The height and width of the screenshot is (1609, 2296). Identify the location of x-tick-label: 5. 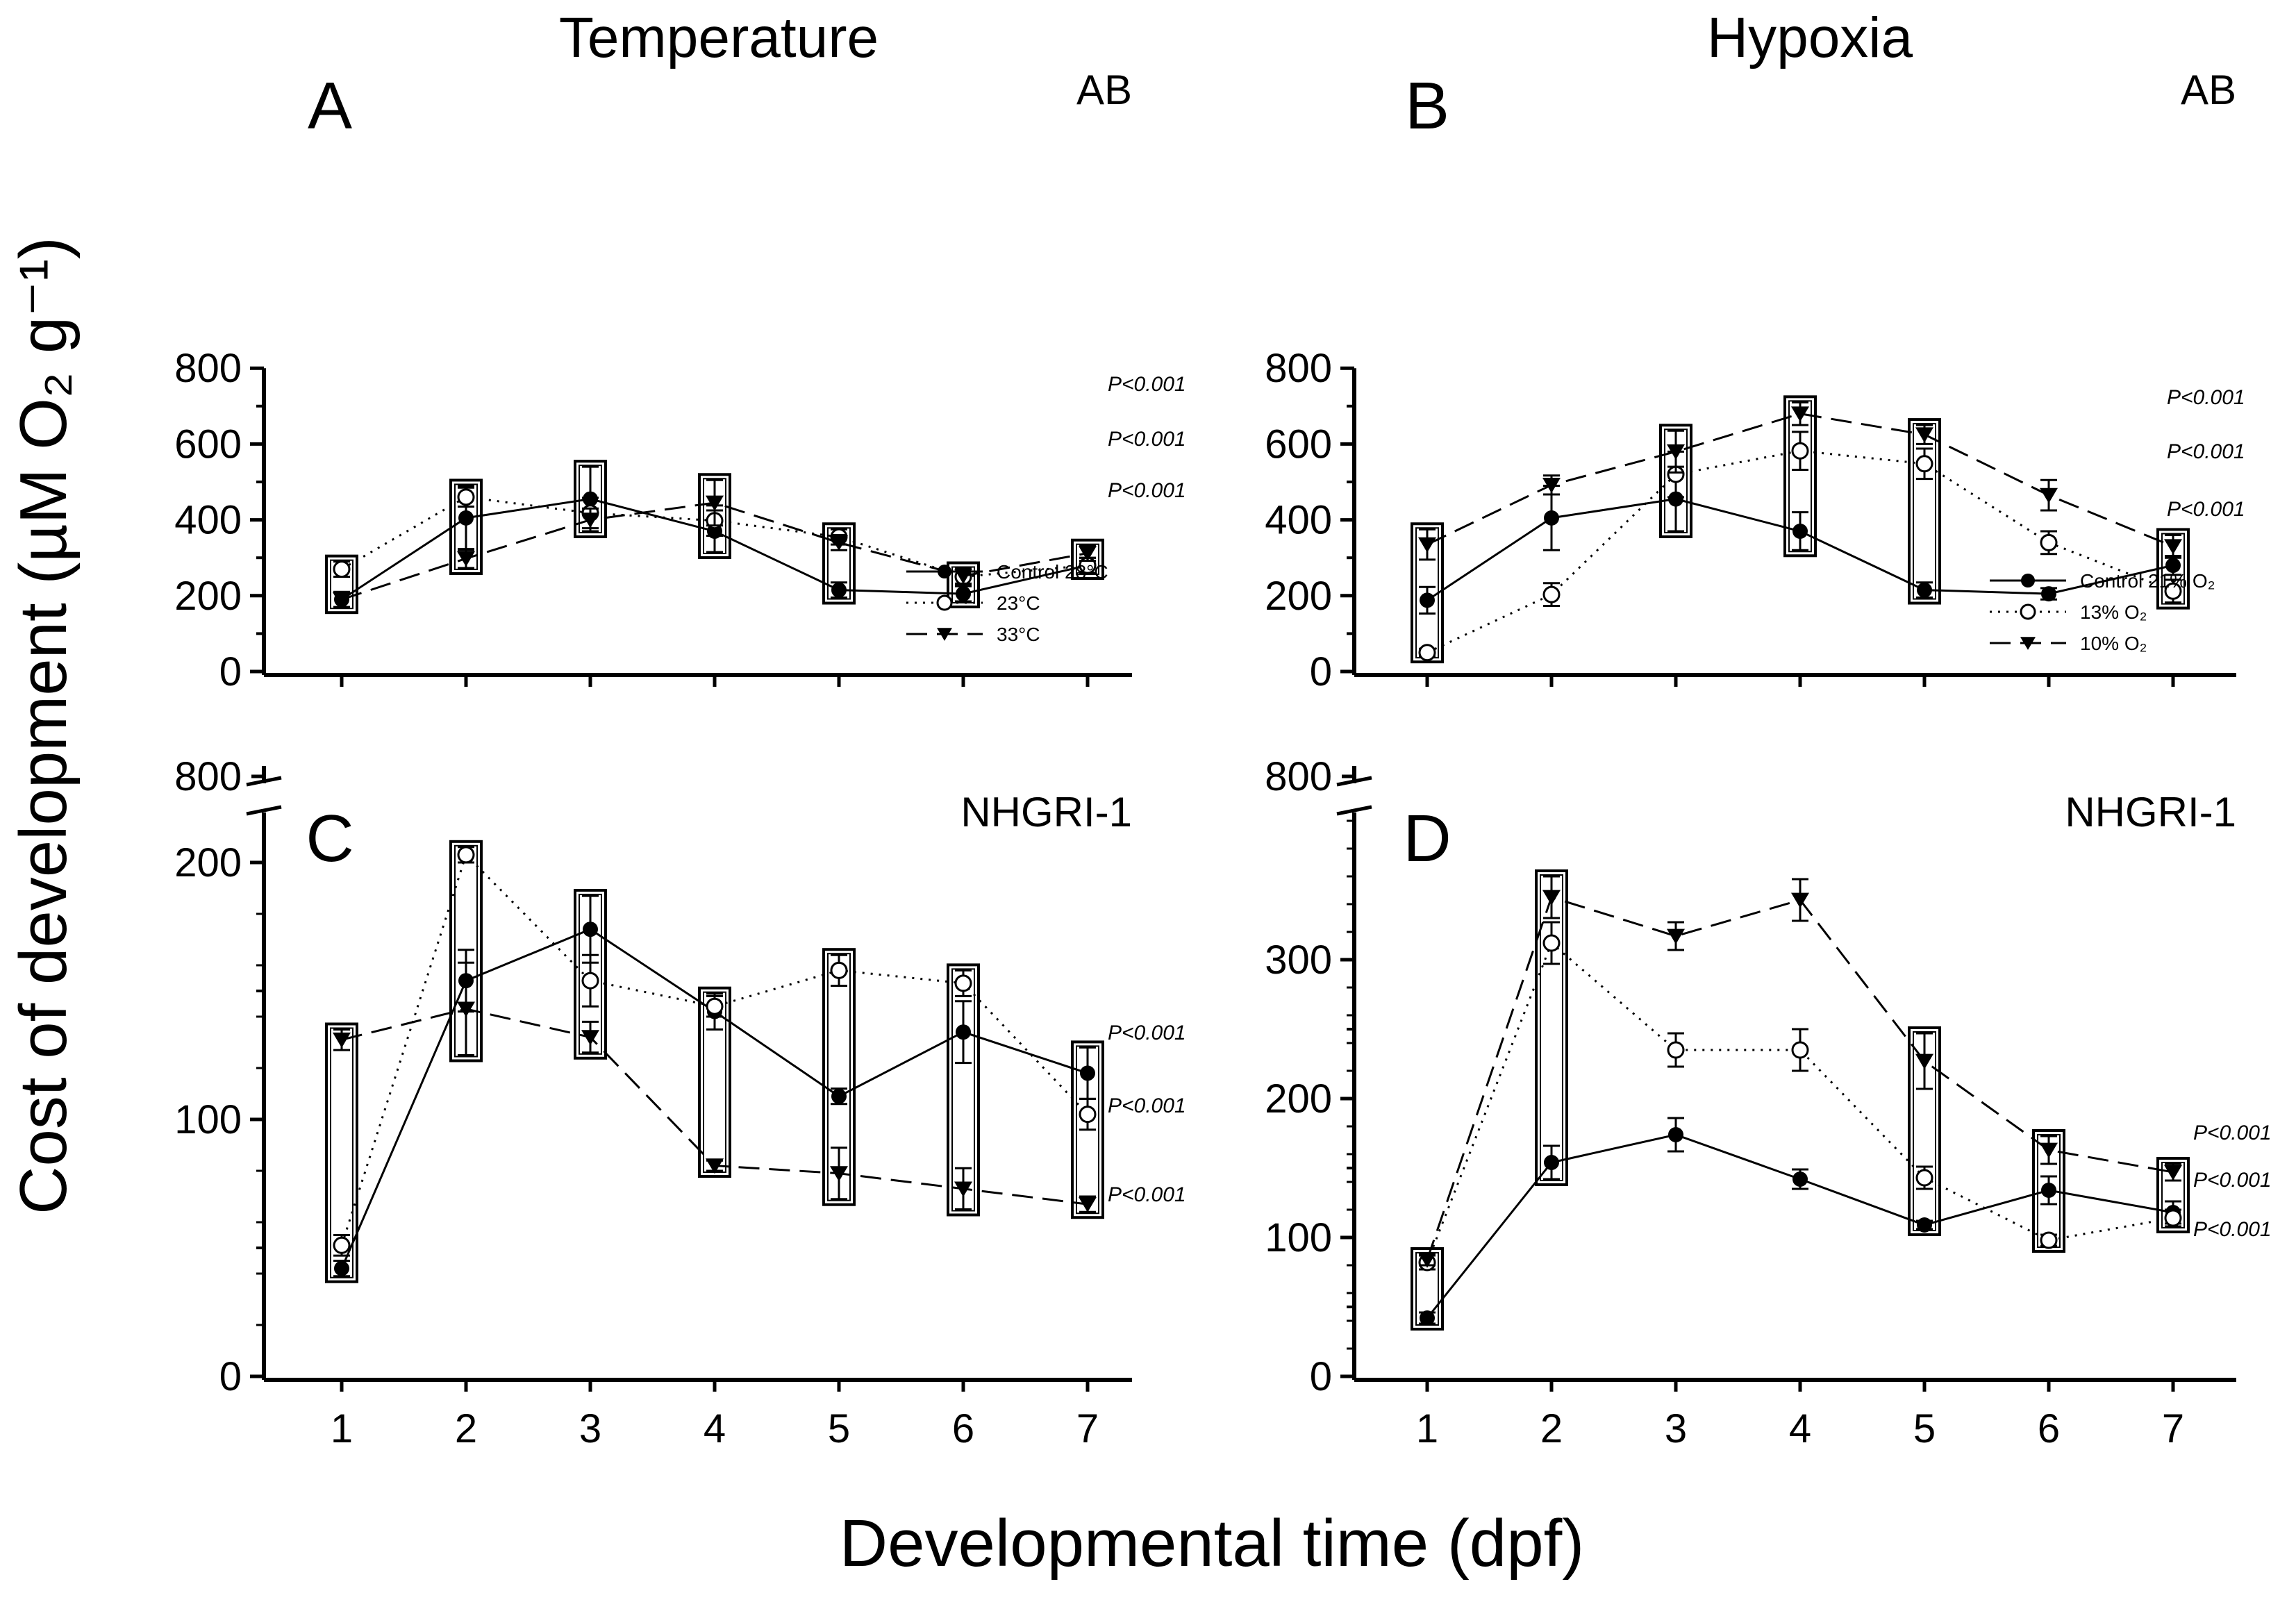
(1925, 1429).